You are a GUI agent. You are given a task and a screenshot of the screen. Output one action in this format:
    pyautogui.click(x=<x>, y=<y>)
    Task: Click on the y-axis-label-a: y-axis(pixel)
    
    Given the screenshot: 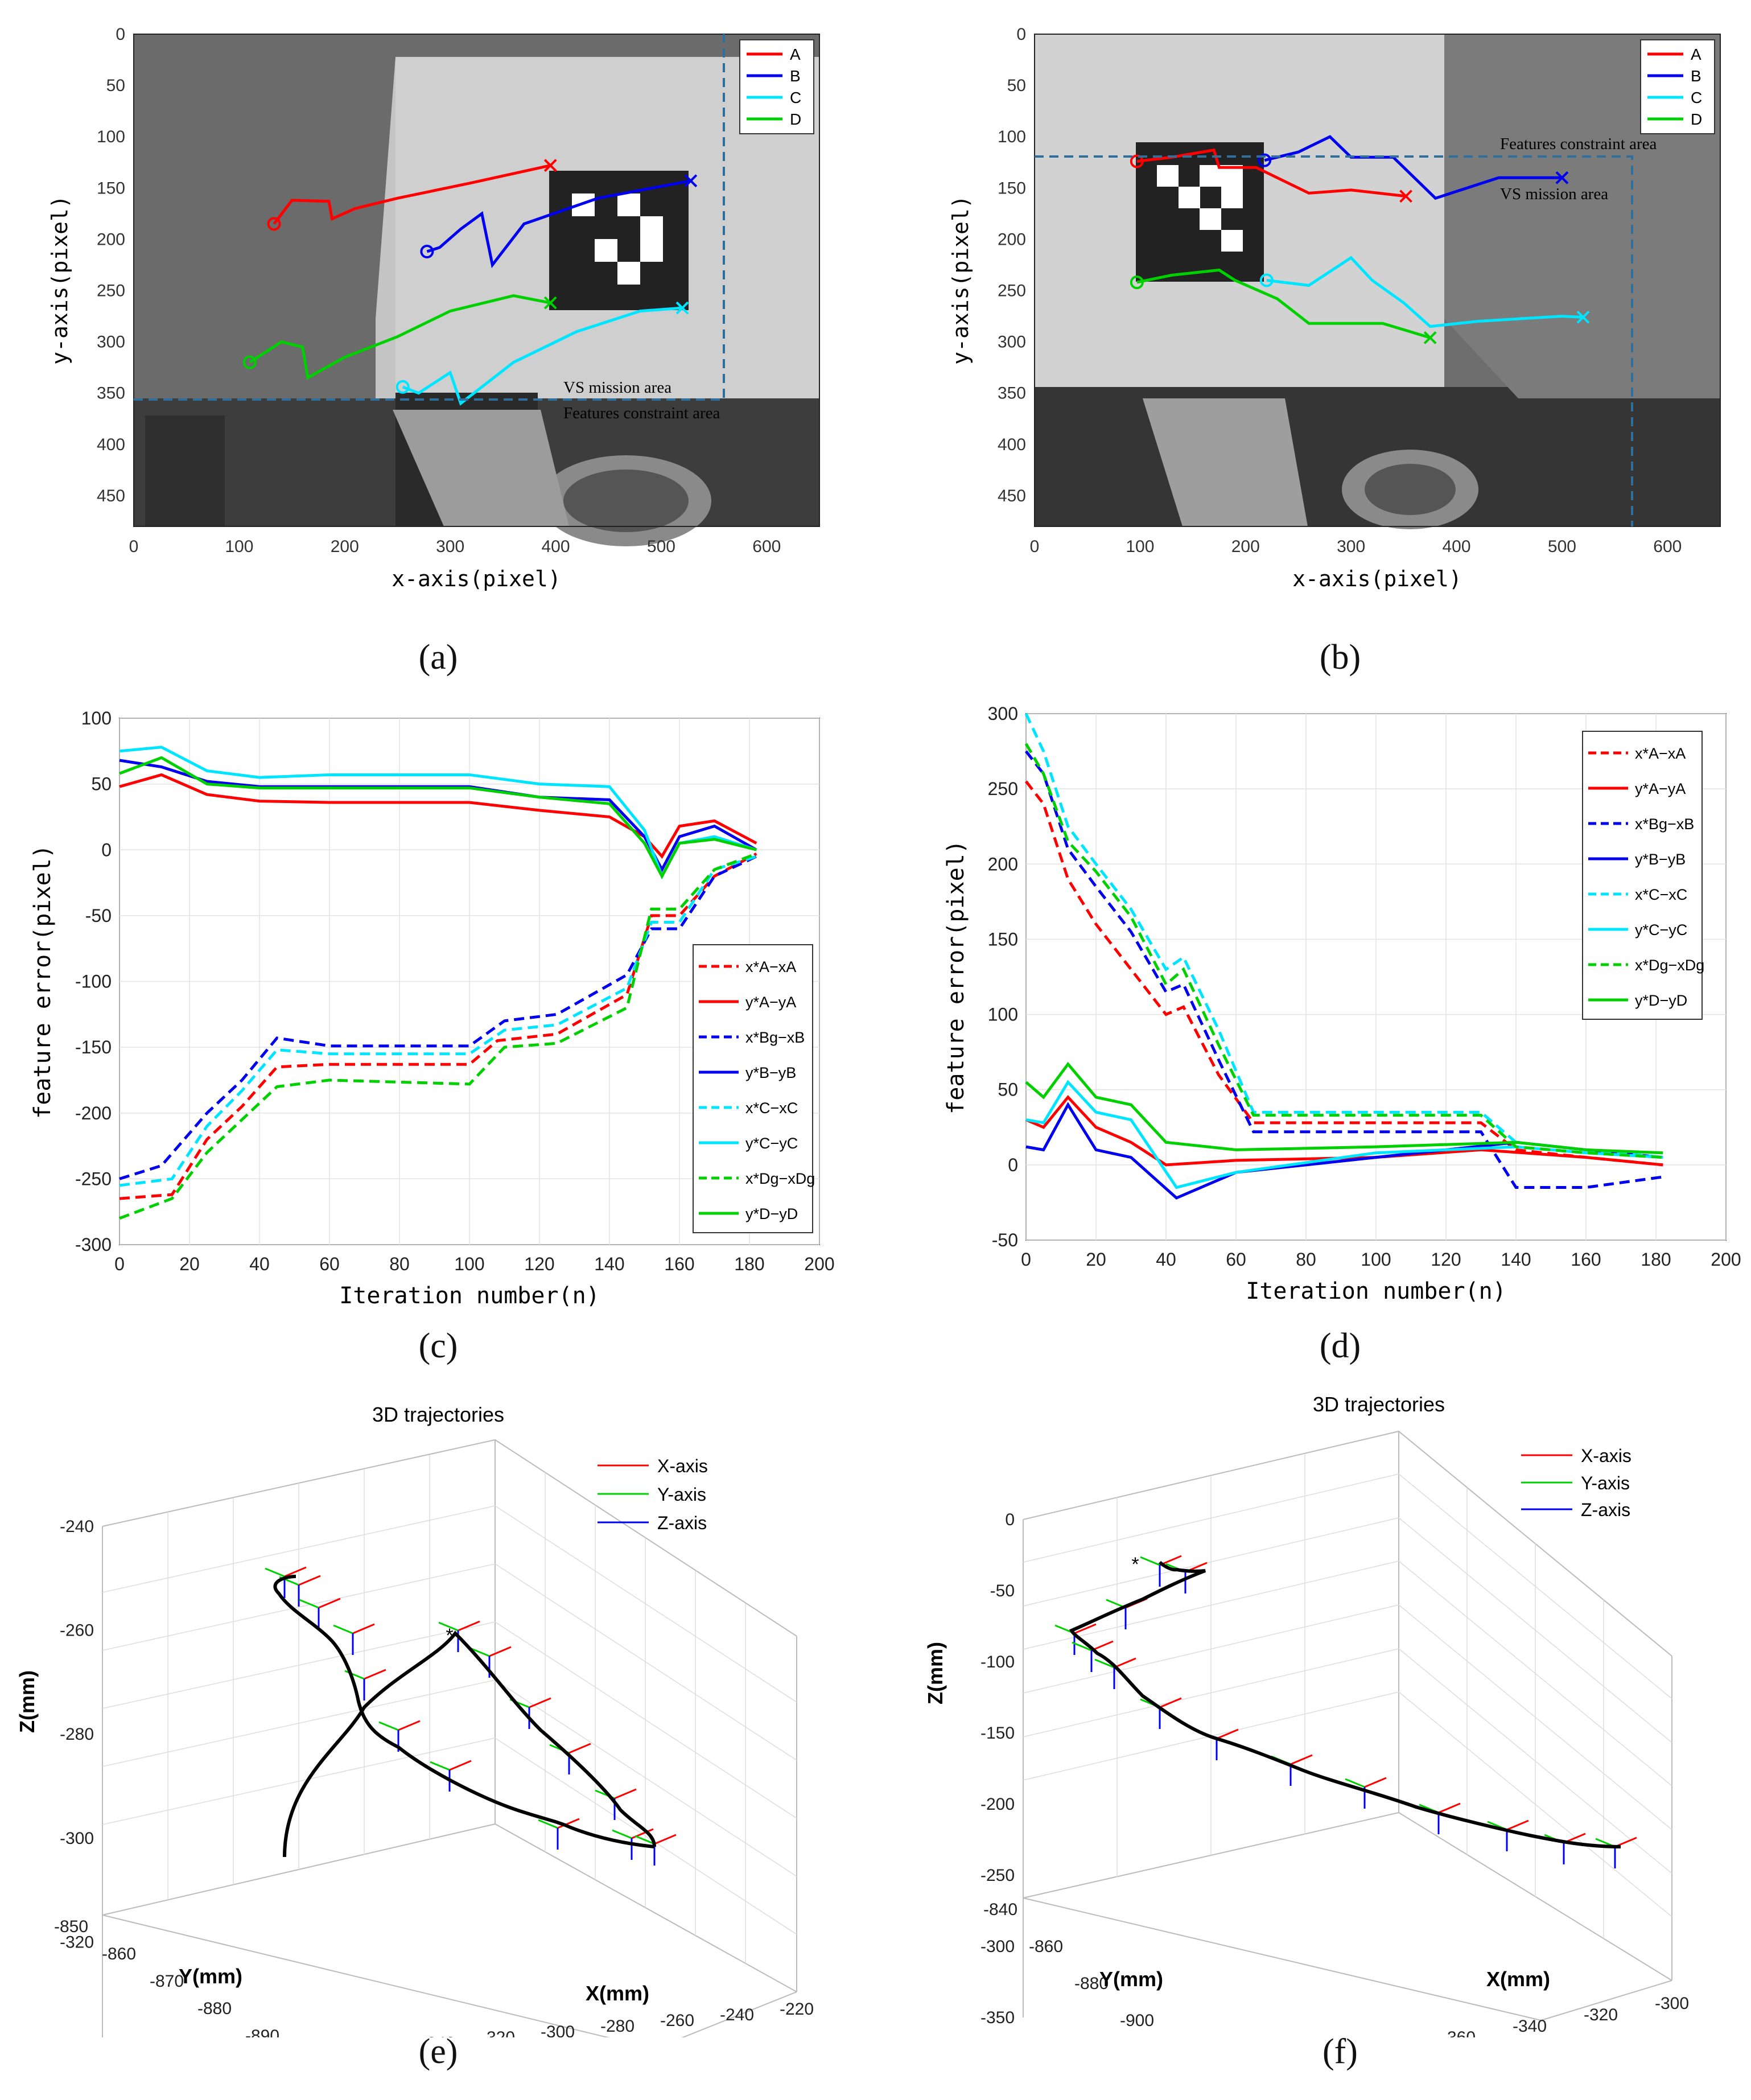 What is the action you would take?
    pyautogui.click(x=59, y=279)
    